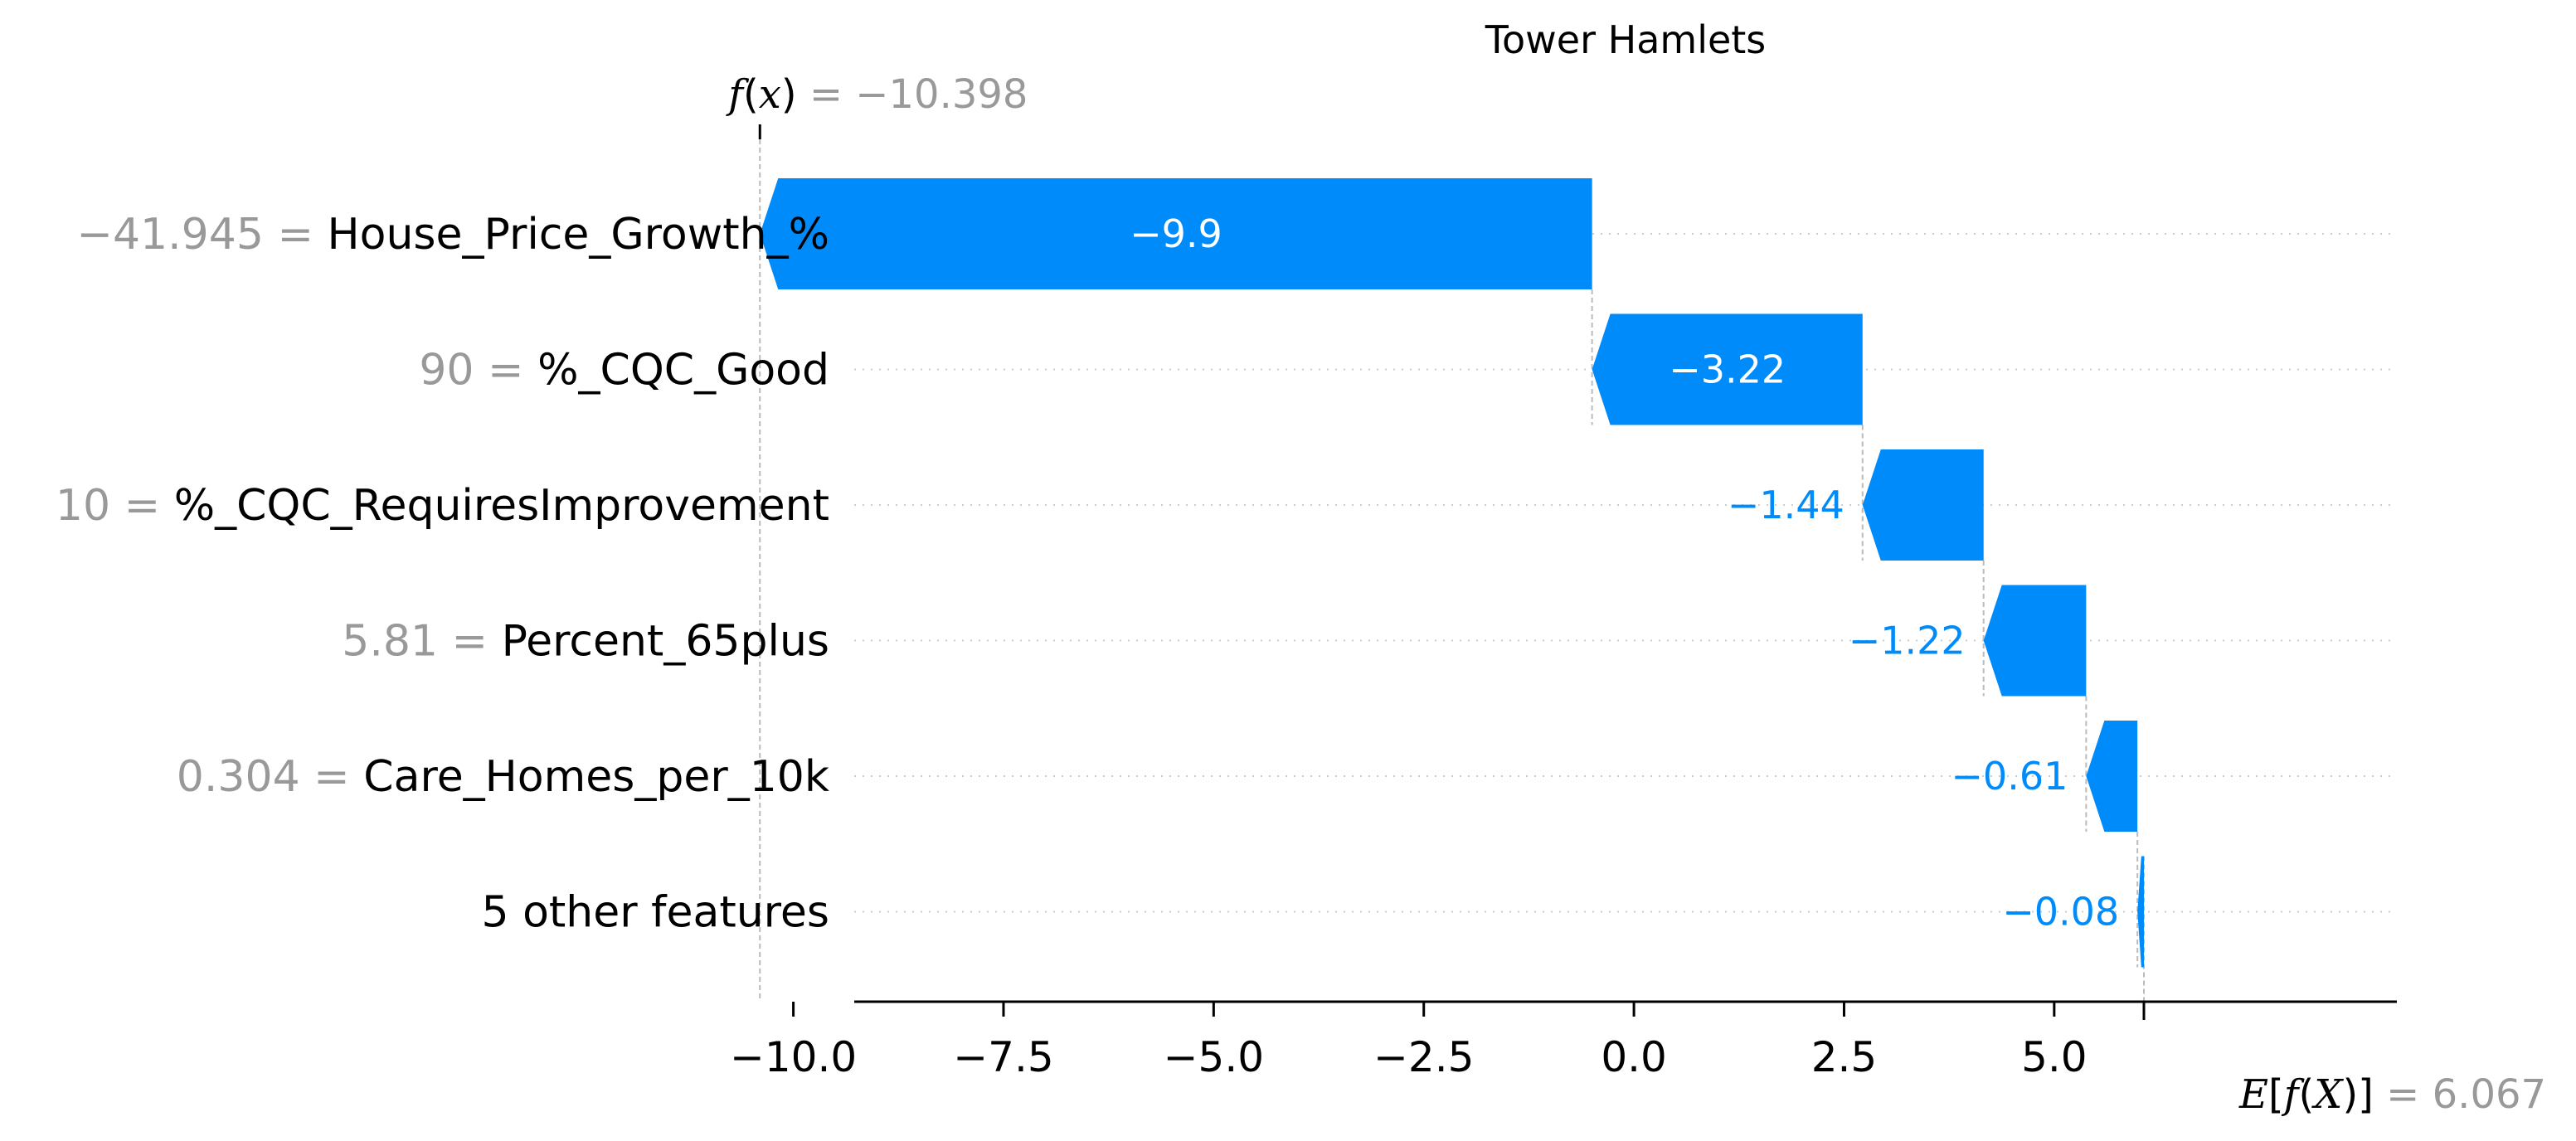  What do you see at coordinates (502, 506) in the screenshot?
I see `feature-name: %_CQC_RequiresImprovement` at bounding box center [502, 506].